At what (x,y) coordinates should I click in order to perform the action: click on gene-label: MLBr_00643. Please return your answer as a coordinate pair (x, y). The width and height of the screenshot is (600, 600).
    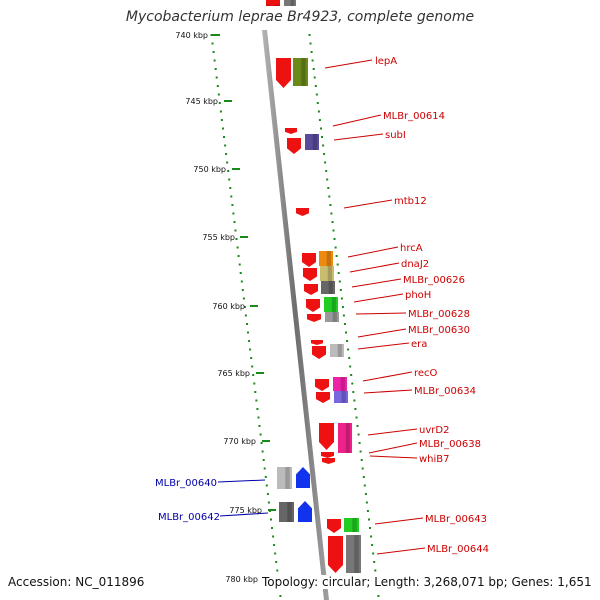
    Looking at the image, I should click on (456, 519).